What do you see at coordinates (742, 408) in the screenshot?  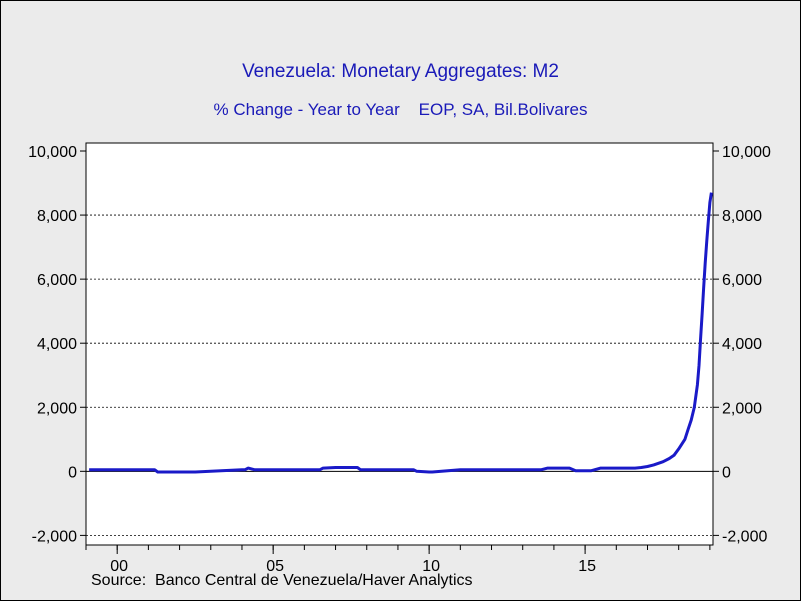 I see `y-tick-label-right: 2,000` at bounding box center [742, 408].